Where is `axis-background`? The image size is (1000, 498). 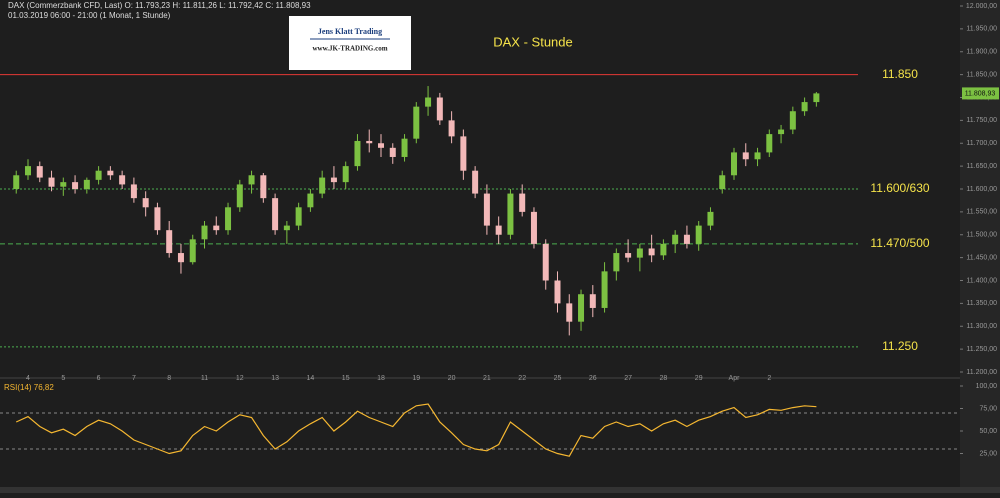
axis-background is located at coordinates (980, 246).